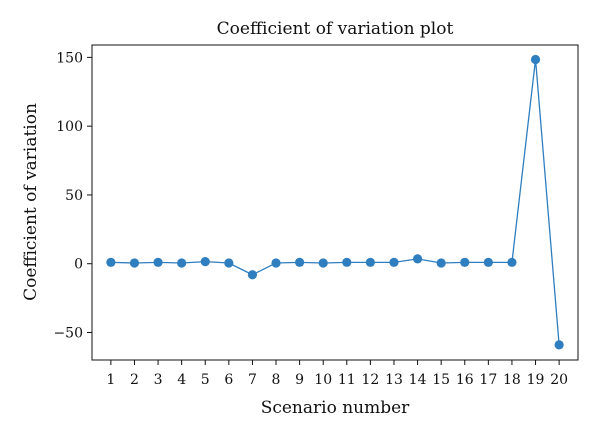  What do you see at coordinates (134, 380) in the screenshot?
I see `x-tick-label: 2` at bounding box center [134, 380].